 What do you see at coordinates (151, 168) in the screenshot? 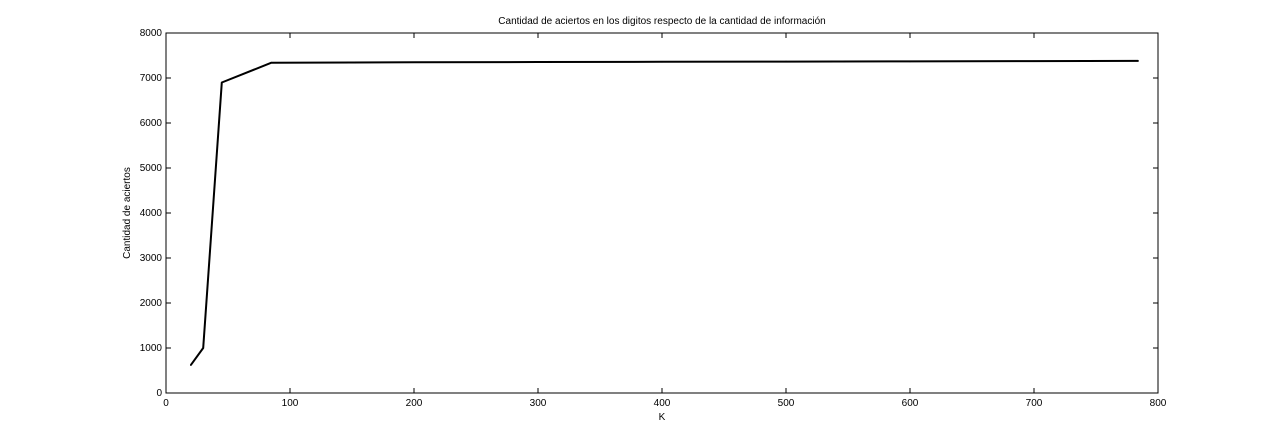
I see `y-tick-label: 5000` at bounding box center [151, 168].